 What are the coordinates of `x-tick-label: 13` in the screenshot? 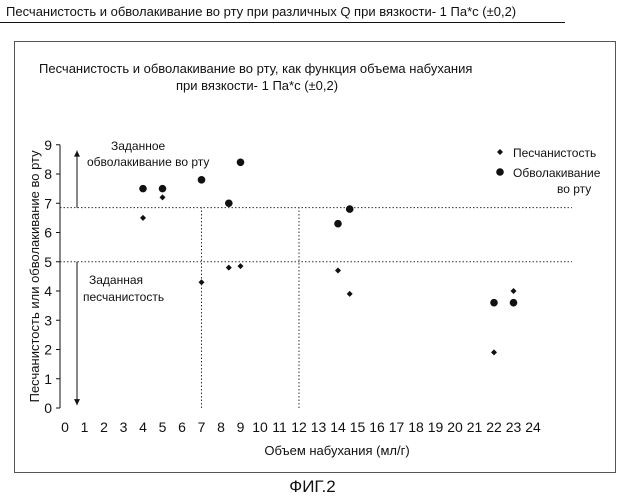 It's located at (319, 427).